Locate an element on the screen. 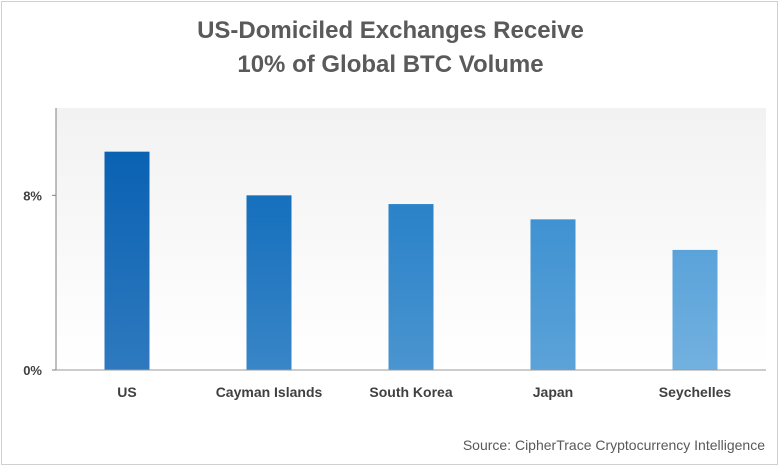 This screenshot has width=781, height=468. x-tick-label: Seychelles is located at coordinates (695, 392).